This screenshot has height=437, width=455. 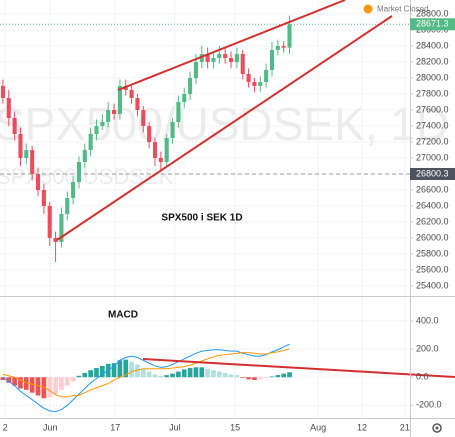 I want to click on watermark-title: SPX500/USDSEK, 1D, so click(x=224, y=124).